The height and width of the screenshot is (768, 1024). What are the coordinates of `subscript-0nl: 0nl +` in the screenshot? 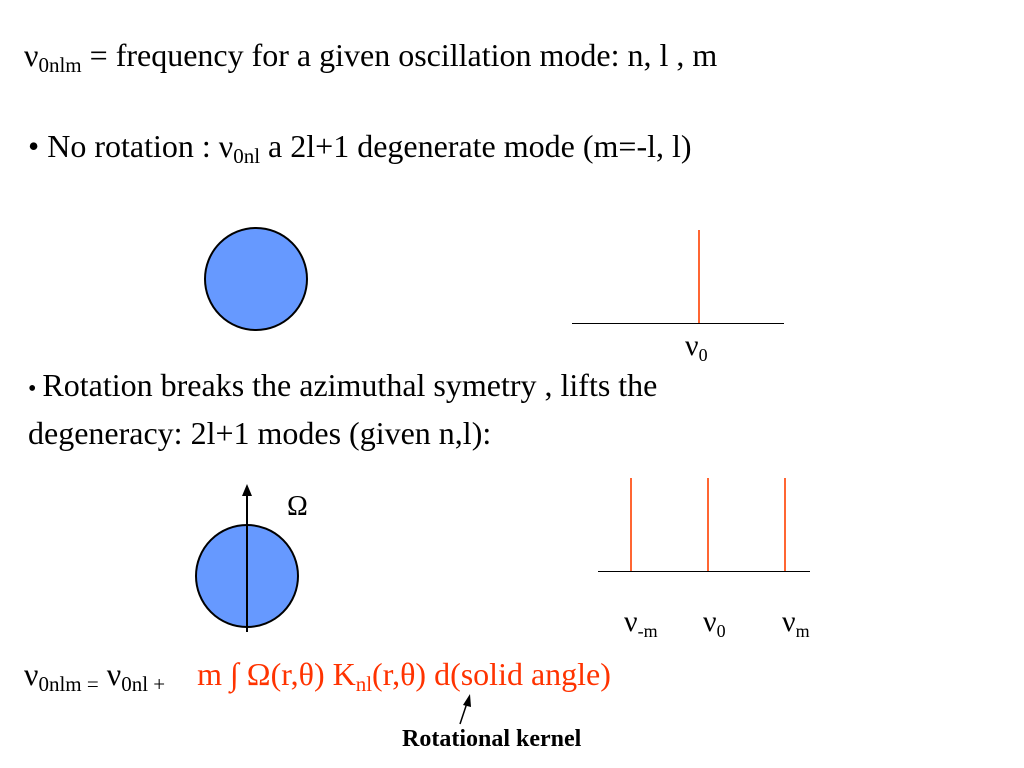 It's located at (143, 684).